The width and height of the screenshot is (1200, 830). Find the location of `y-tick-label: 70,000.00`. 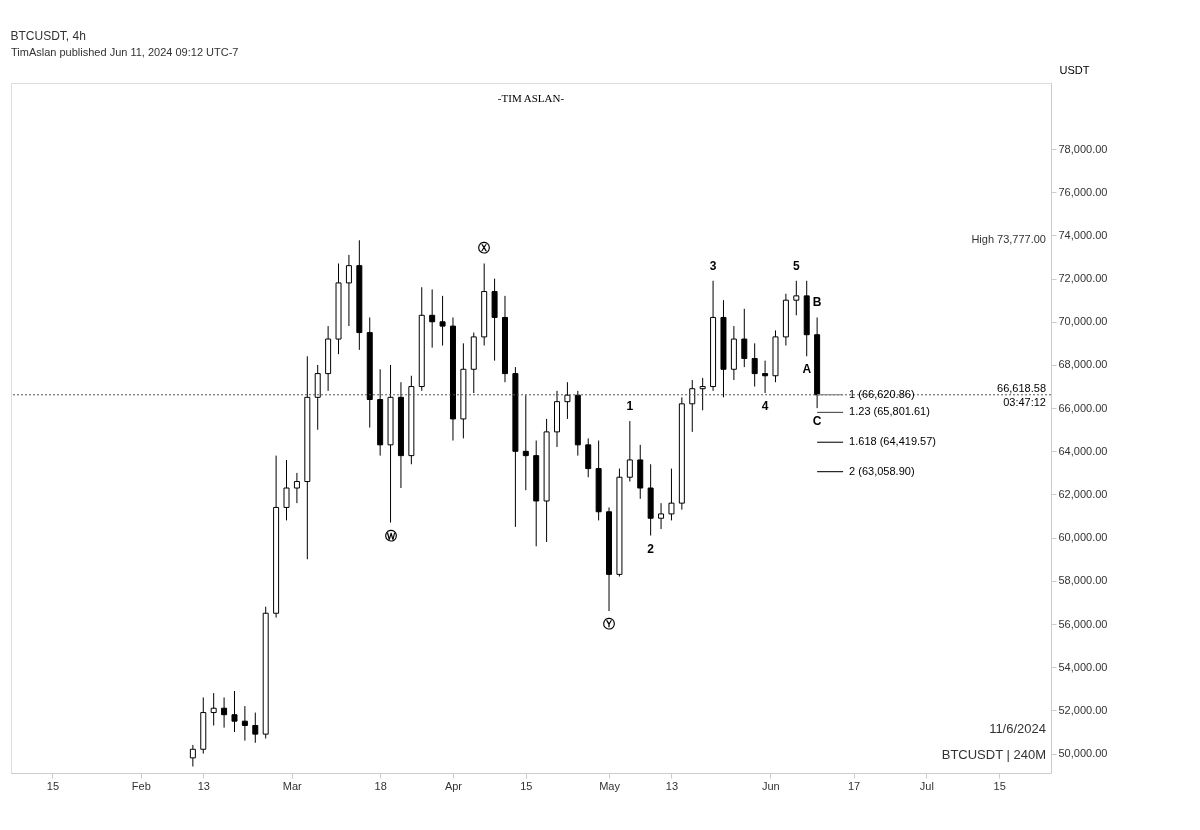

y-tick-label: 70,000.00 is located at coordinates (1083, 321).